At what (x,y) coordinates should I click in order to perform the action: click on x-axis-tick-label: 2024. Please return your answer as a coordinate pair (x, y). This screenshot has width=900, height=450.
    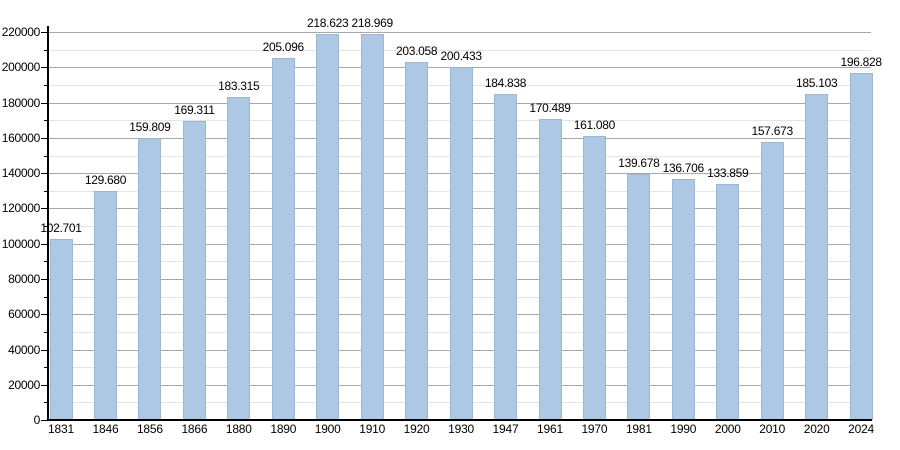
    Looking at the image, I should click on (861, 429).